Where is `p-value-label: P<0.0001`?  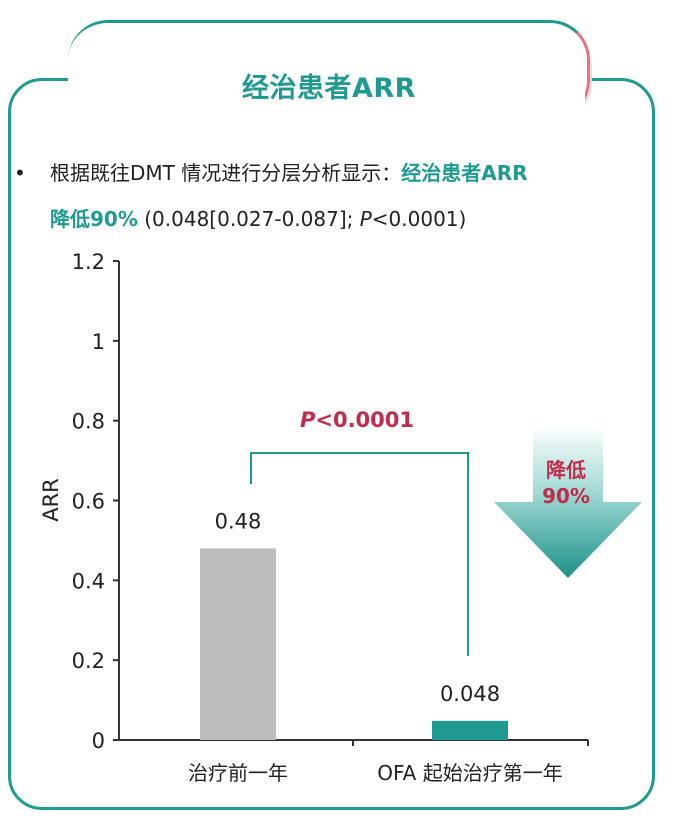 p-value-label: P<0.0001 is located at coordinates (357, 420).